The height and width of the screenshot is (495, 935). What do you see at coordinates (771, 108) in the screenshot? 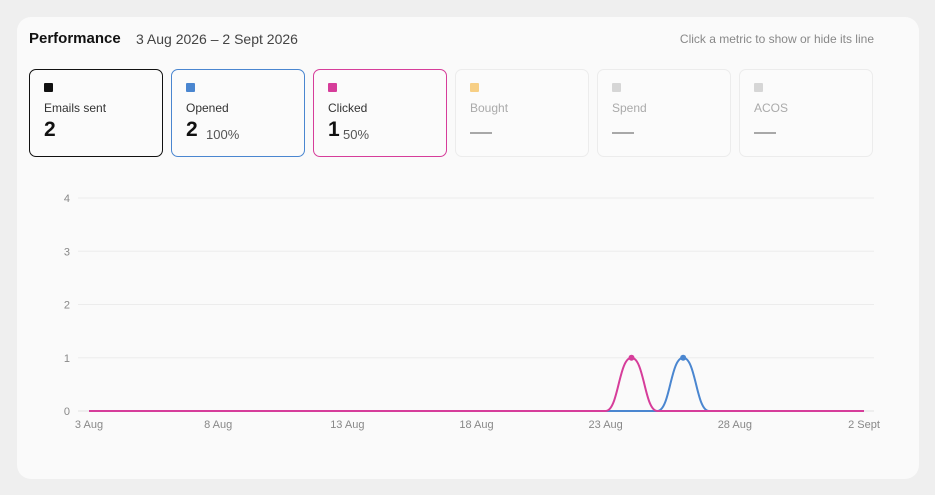
I see `metric-label: ACOS` at bounding box center [771, 108].